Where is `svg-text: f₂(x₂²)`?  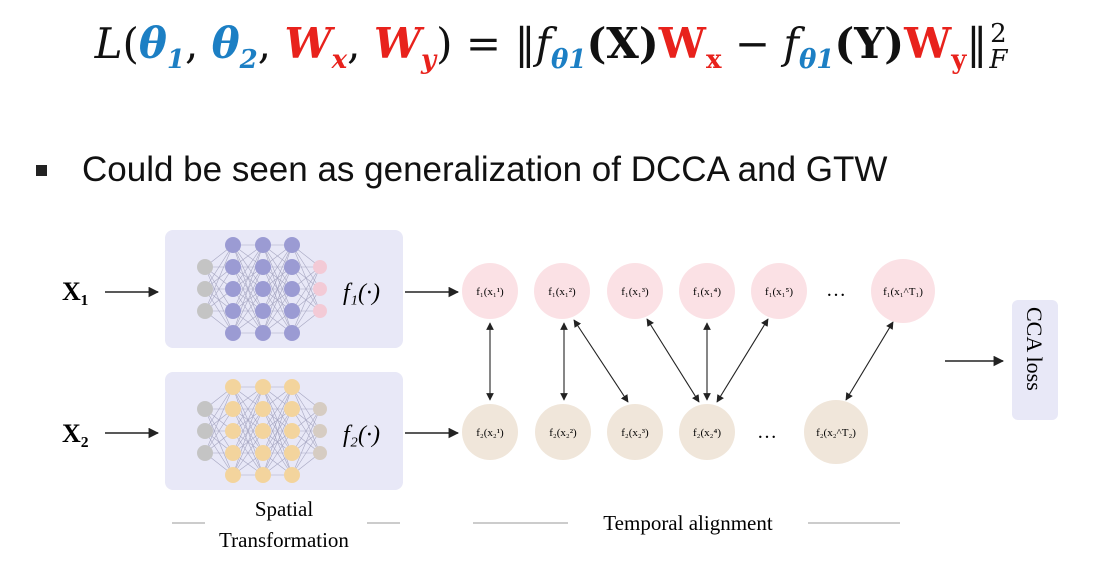 svg-text: f₂(x₂²) is located at coordinates (563, 433).